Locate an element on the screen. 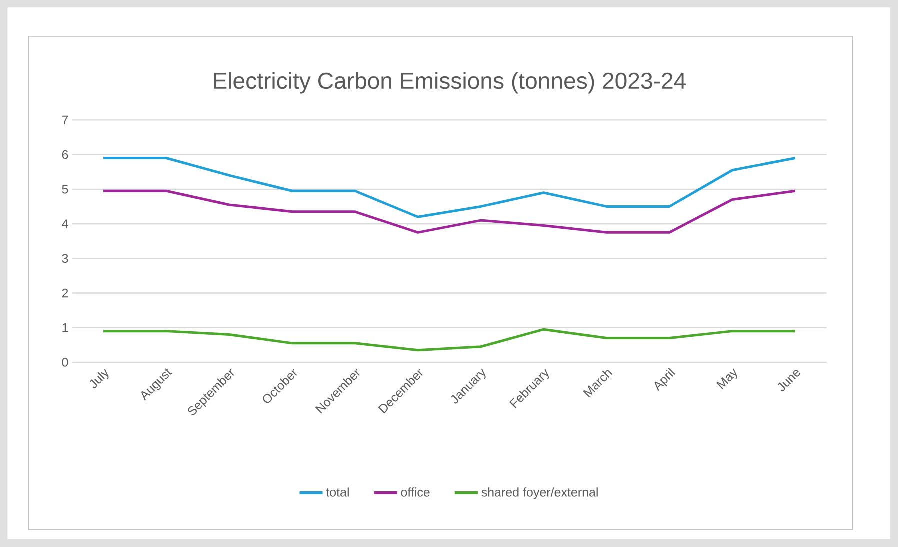 The width and height of the screenshot is (898, 547). y-tick-label: 3 is located at coordinates (65, 259).